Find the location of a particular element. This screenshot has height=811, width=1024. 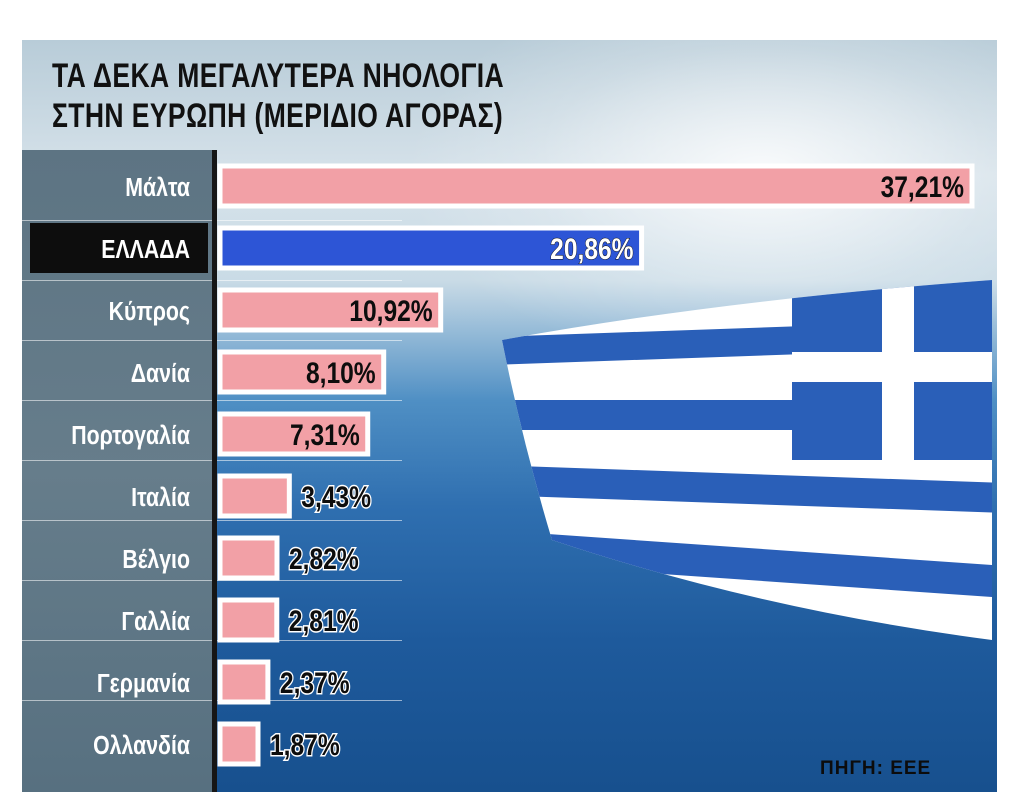

chart-title-line-1: ΤΑ ΔΕΚΑ ΜΕΓΑΛΥΤΕΡΑ ΝΗΟΛΟΓΙΑ is located at coordinates (278, 76).